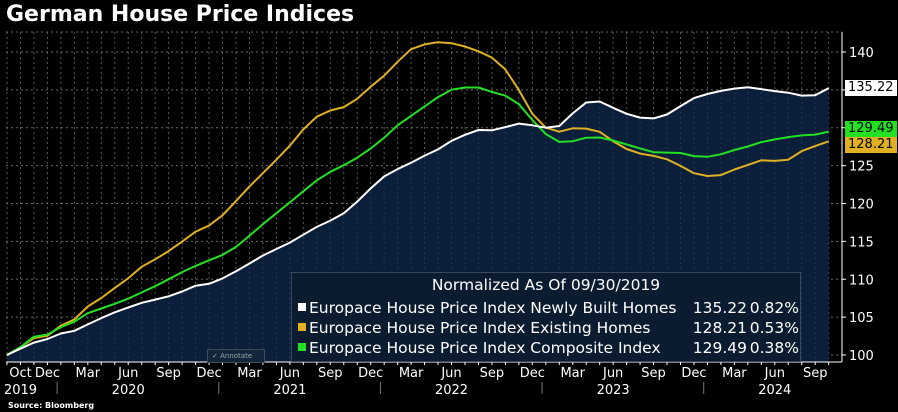 The height and width of the screenshot is (412, 898). What do you see at coordinates (774, 348) in the screenshot?
I see `legend-change: 0.38%` at bounding box center [774, 348].